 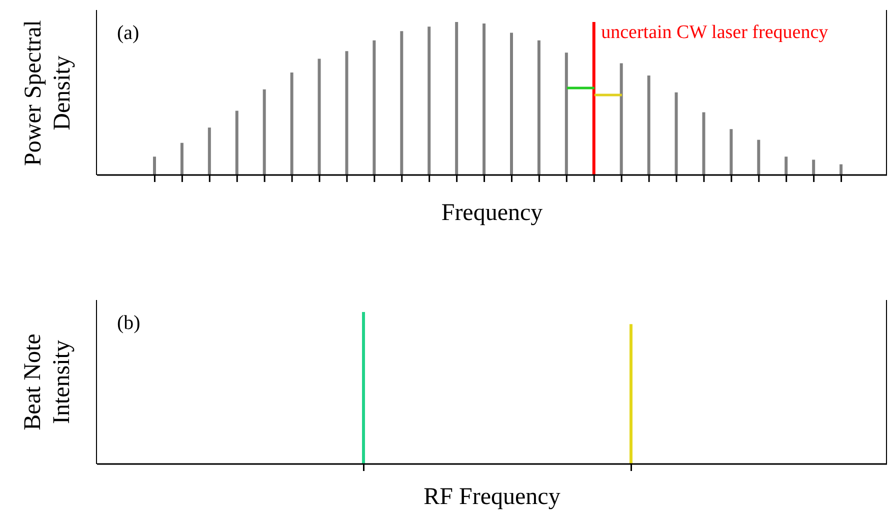 I want to click on x-axis-title: Frequency, so click(x=492, y=213).